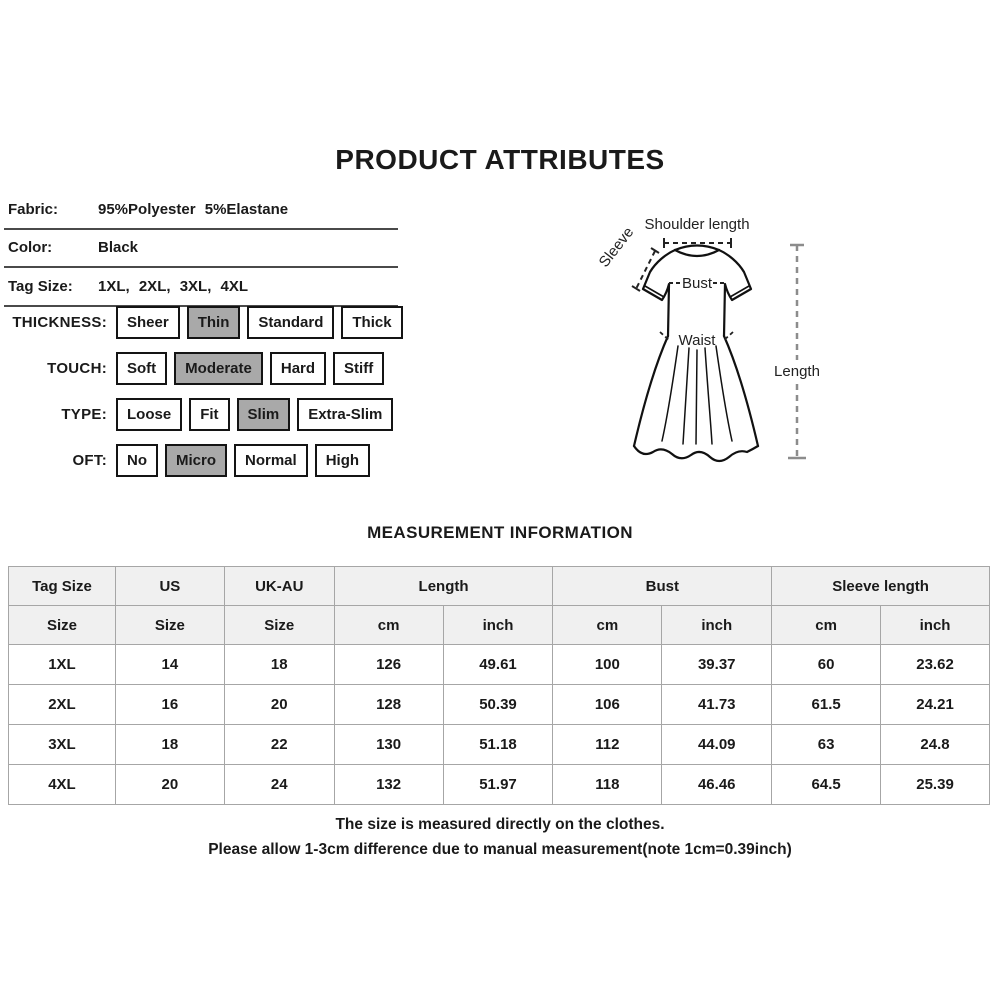 The width and height of the screenshot is (1000, 1000). What do you see at coordinates (372, 322) in the screenshot?
I see `option-thick: Thick` at bounding box center [372, 322].